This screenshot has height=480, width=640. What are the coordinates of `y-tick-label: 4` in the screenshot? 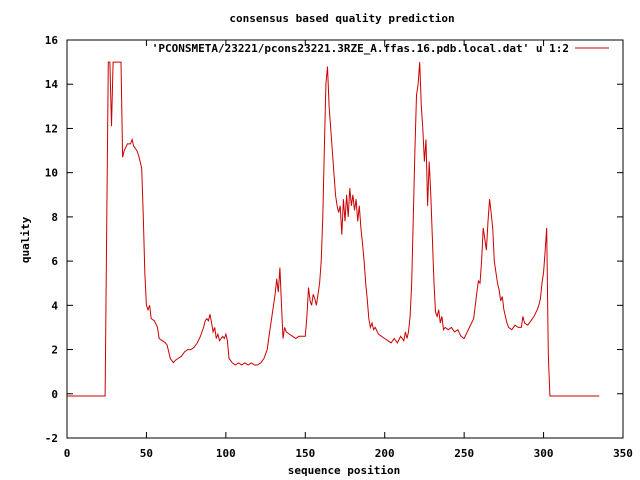 It's located at (54, 305).